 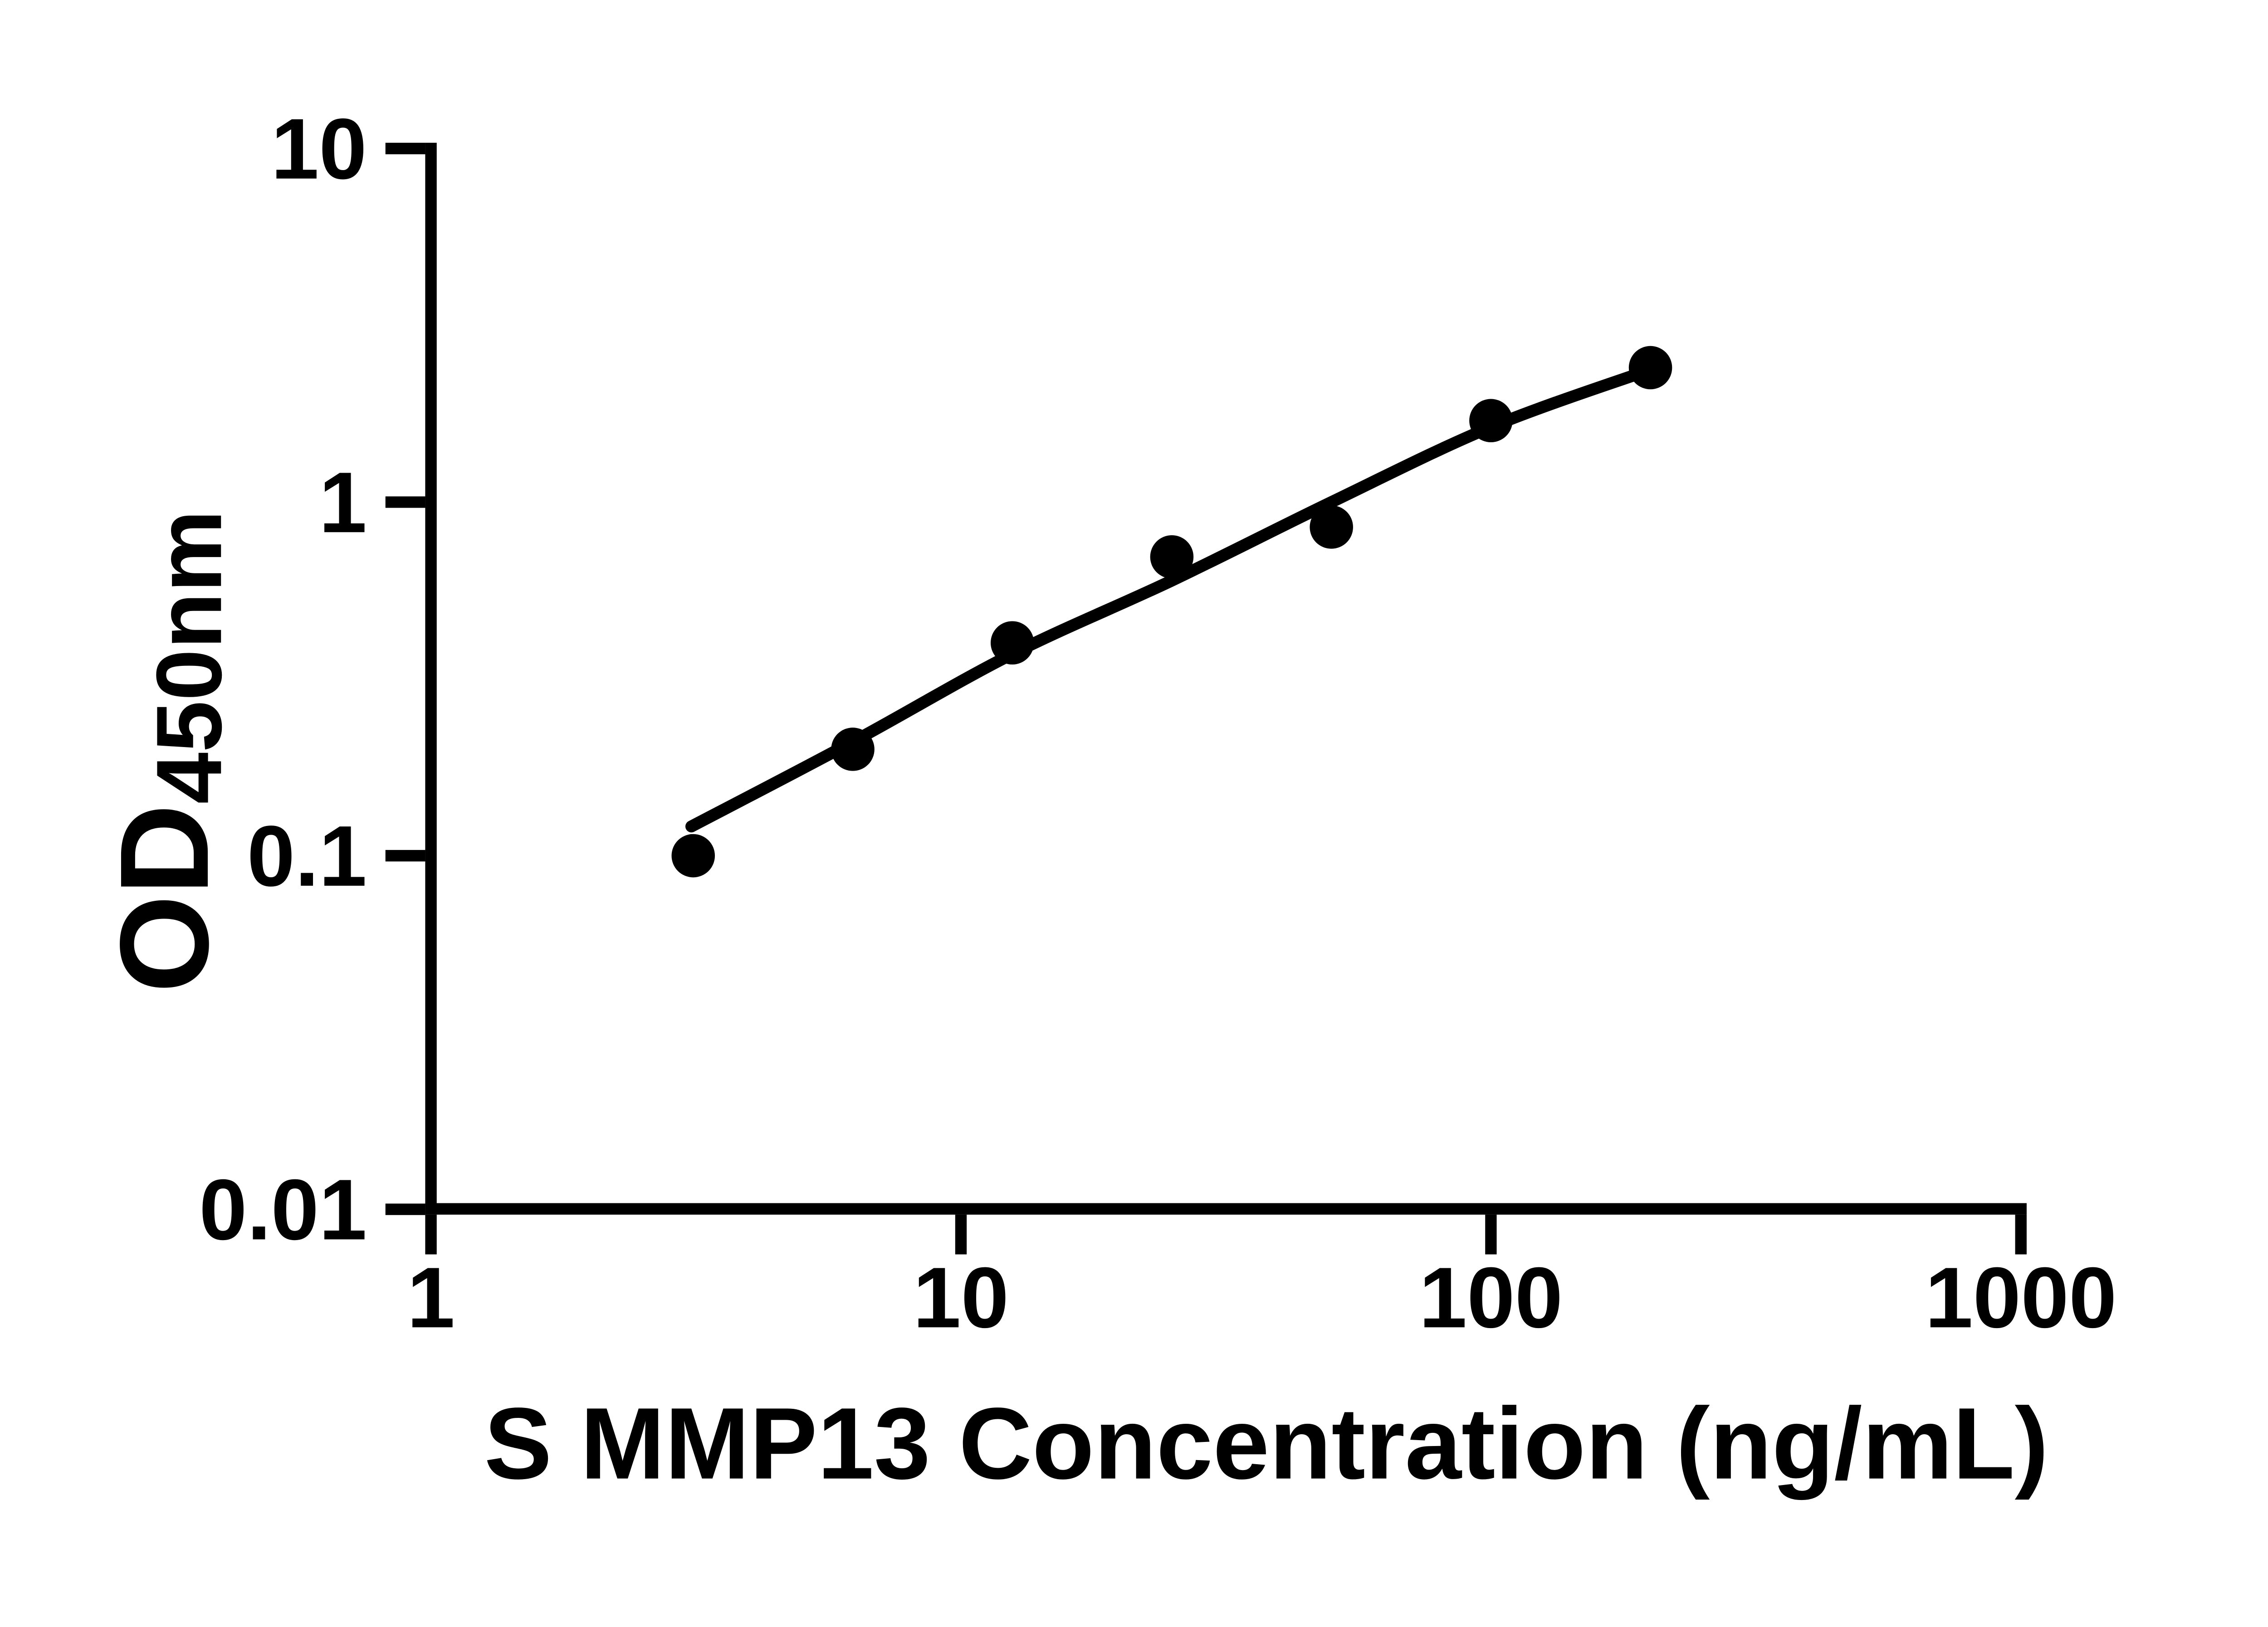 I want to click on y-tick-label: 0.01, so click(x=283, y=1210).